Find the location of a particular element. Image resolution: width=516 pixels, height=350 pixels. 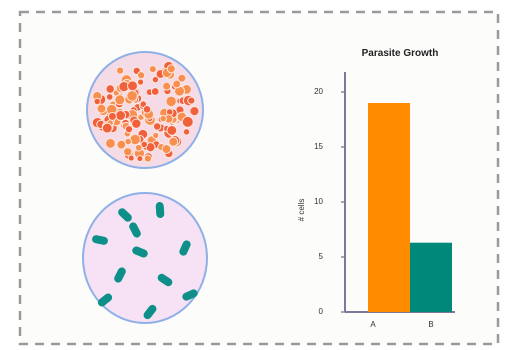

y-tick-label: 5 is located at coordinates (321, 256).